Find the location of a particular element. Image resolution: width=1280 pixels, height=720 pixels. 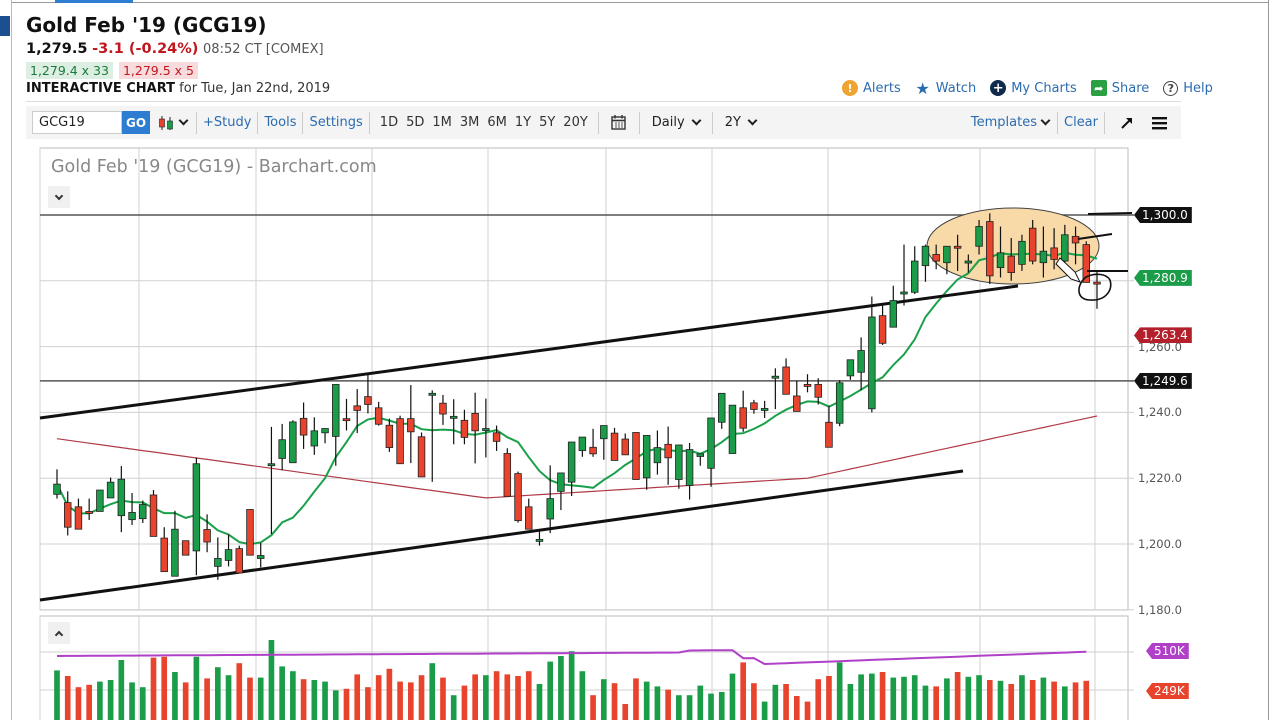

interval-value: Daily is located at coordinates (668, 122).